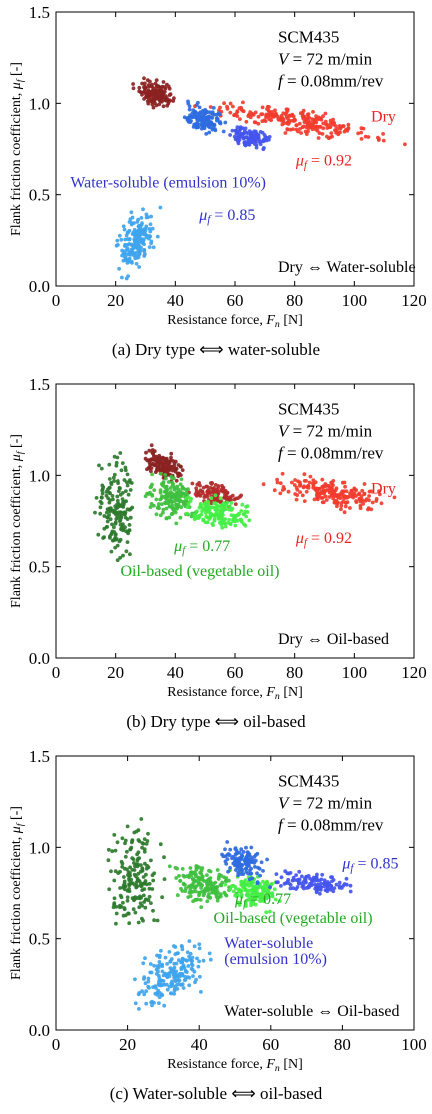 The image size is (432, 1114). What do you see at coordinates (17, 521) in the screenshot?
I see `y-axis-label: Flank friction coefficient, μf [-]` at bounding box center [17, 521].